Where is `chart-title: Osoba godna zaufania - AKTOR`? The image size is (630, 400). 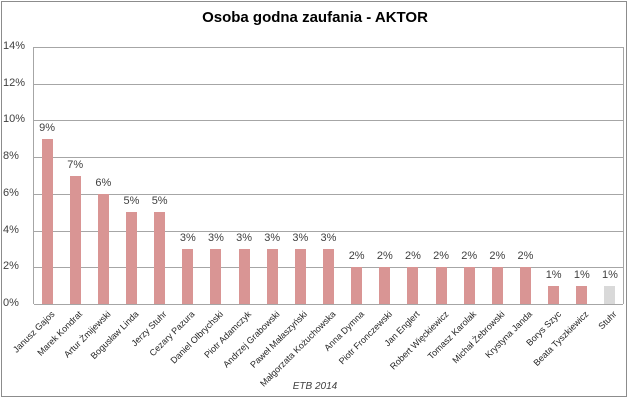
chart-title: Osoba godna zaufania - AKTOR is located at coordinates (315, 17).